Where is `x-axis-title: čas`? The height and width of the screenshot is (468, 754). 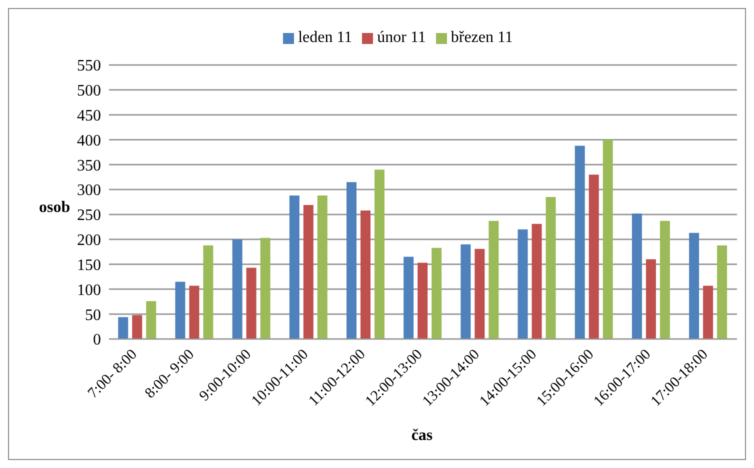 x-axis-title: čas is located at coordinates (422, 436).